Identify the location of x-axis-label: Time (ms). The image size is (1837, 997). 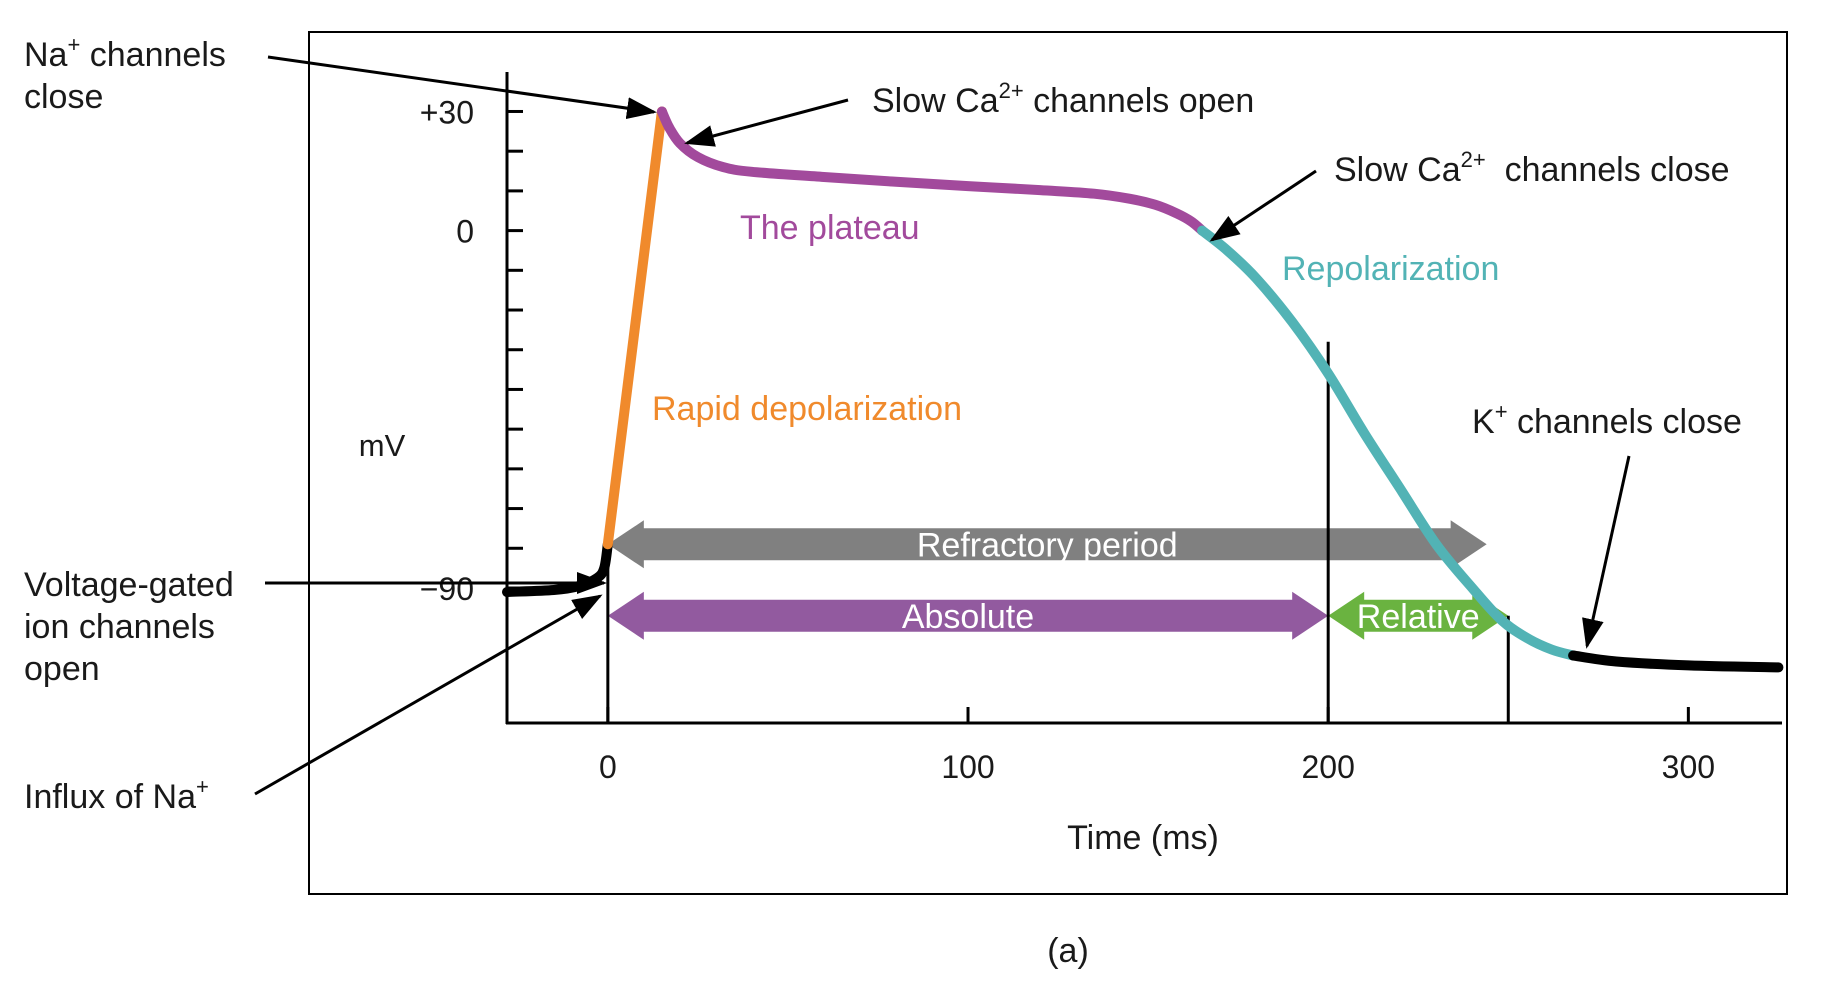
(1143, 838).